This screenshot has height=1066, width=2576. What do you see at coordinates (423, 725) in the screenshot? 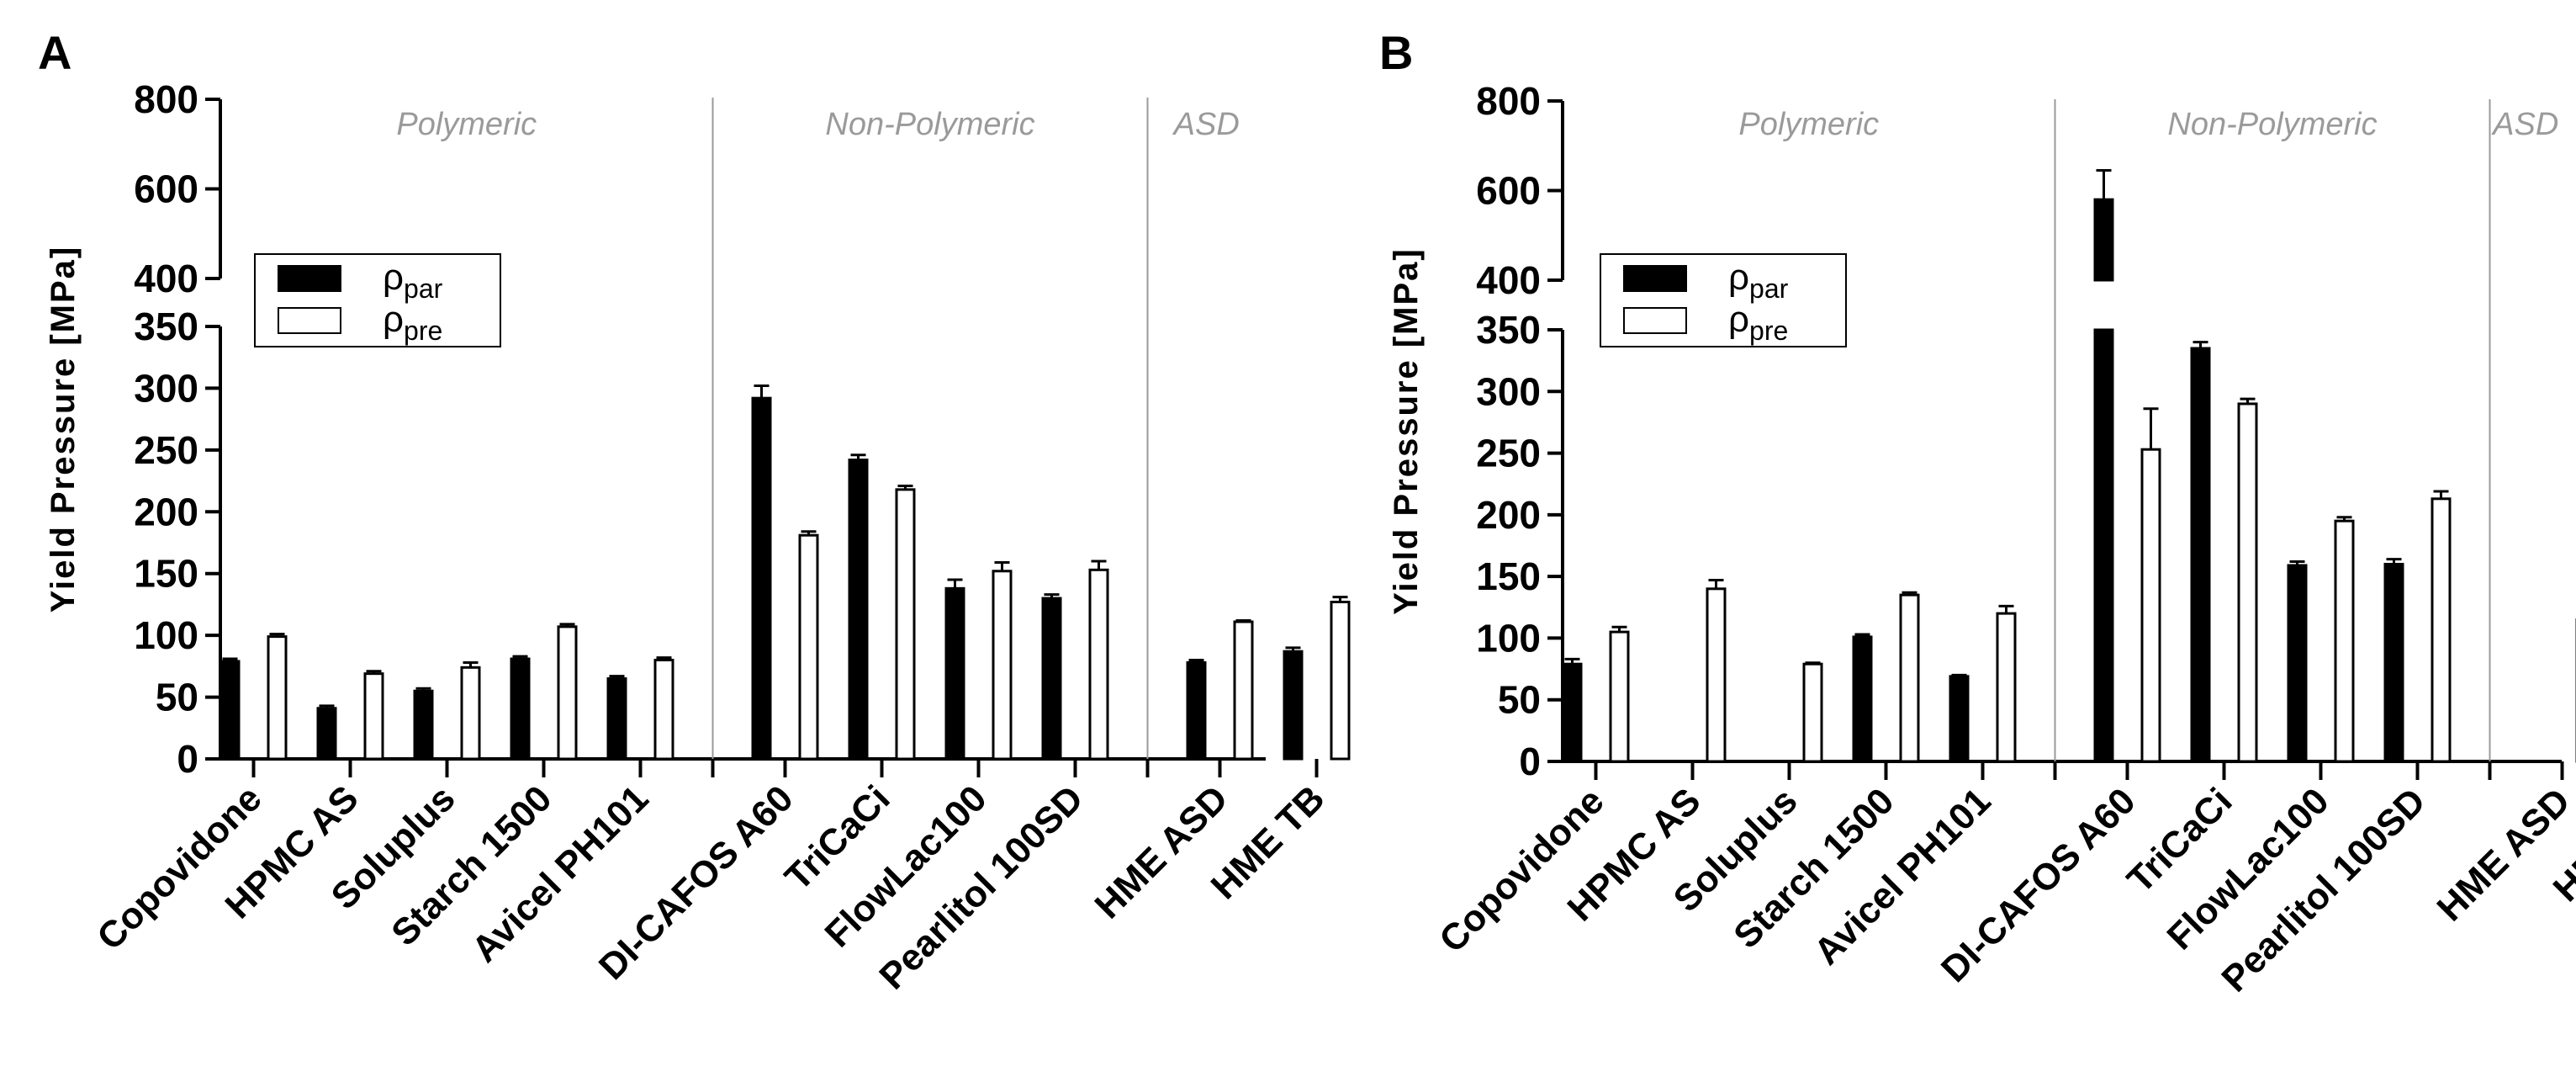
I see `bar-rho-par-soluplus` at bounding box center [423, 725].